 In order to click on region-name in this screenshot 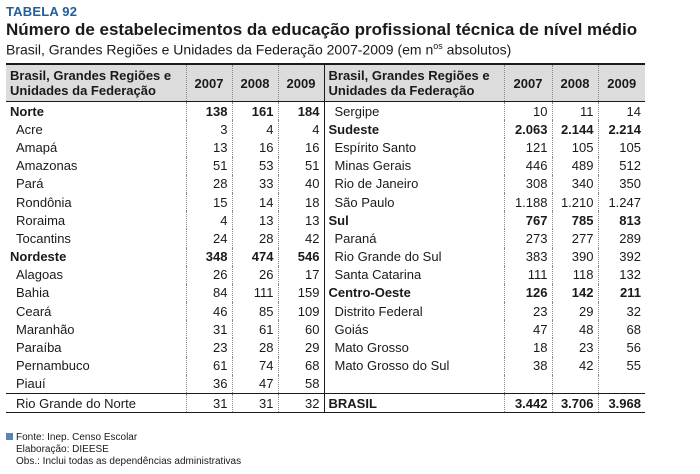, I will do `click(413, 384)`.